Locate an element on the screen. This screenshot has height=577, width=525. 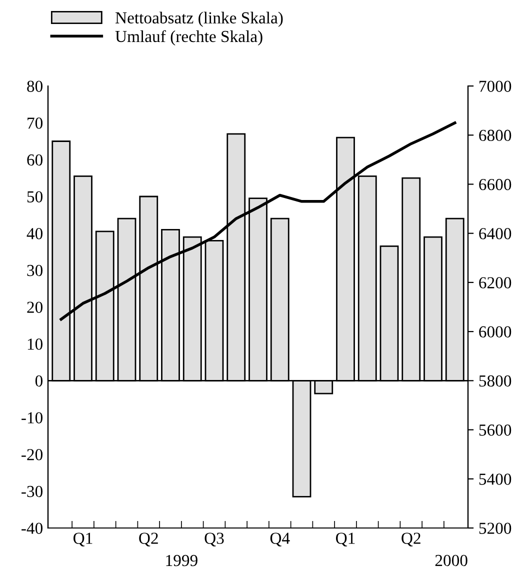
y-tick-label: -20 is located at coordinates (32, 454).